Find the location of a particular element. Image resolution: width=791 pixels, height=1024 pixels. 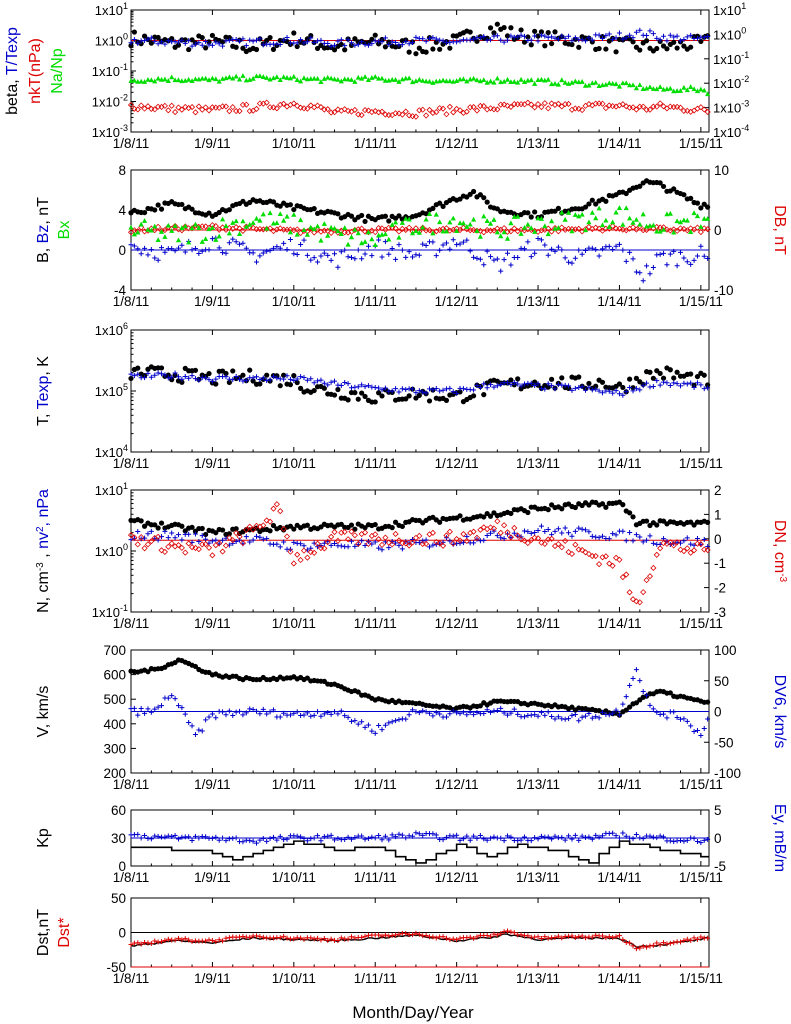

axis-label-part: beta, is located at coordinates (12, 95).